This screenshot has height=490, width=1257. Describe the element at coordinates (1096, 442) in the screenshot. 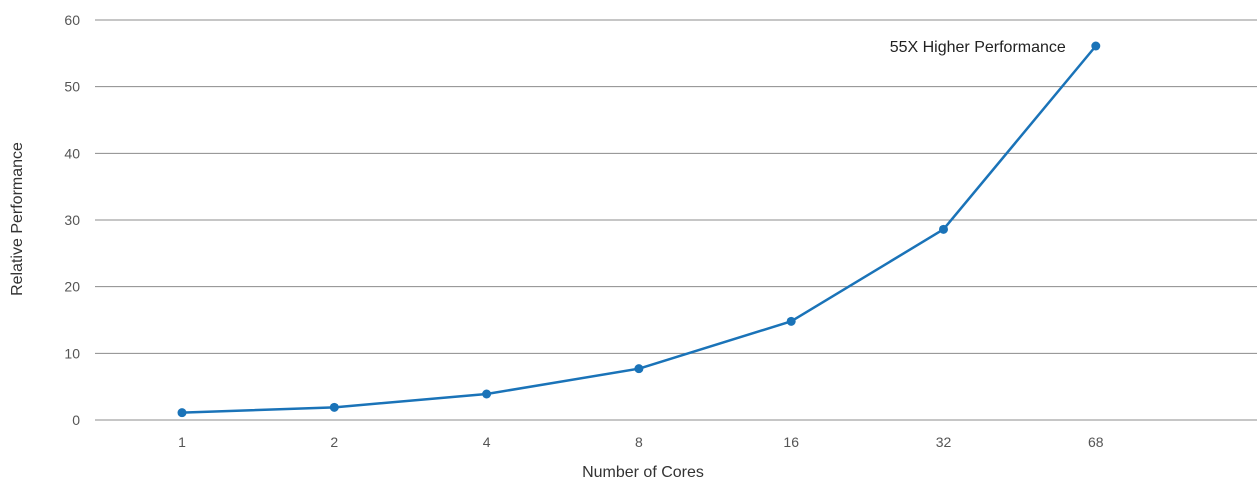

I see `x-tick-label-68: 68` at that location.